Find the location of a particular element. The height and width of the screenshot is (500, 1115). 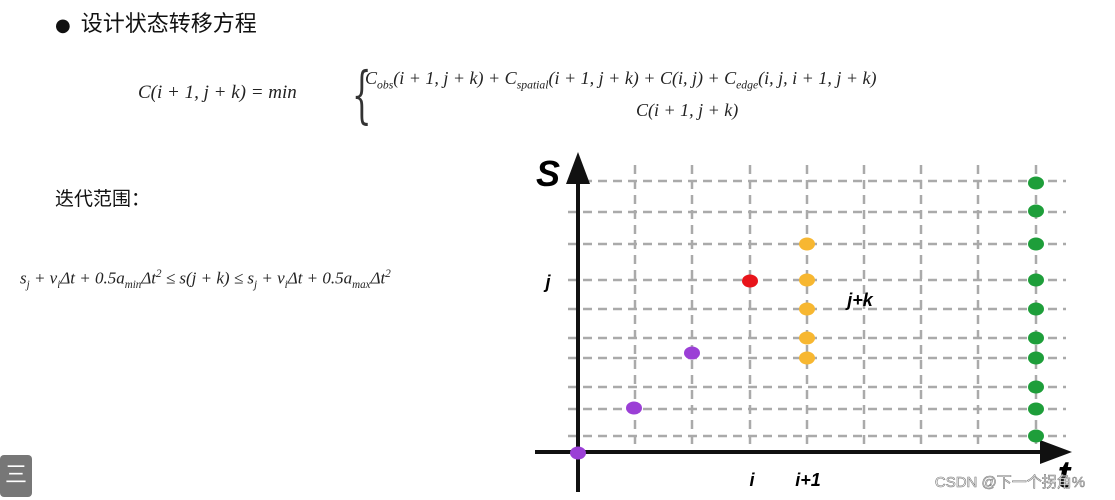

math-part: (i + 1, j + k) + C is located at coordinates (455, 78).